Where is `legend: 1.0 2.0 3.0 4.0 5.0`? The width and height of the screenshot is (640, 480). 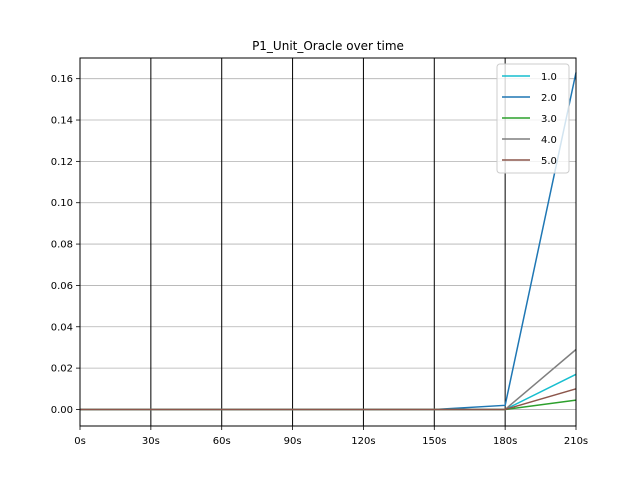
legend: 1.0 2.0 3.0 4.0 5.0 is located at coordinates (533, 118).